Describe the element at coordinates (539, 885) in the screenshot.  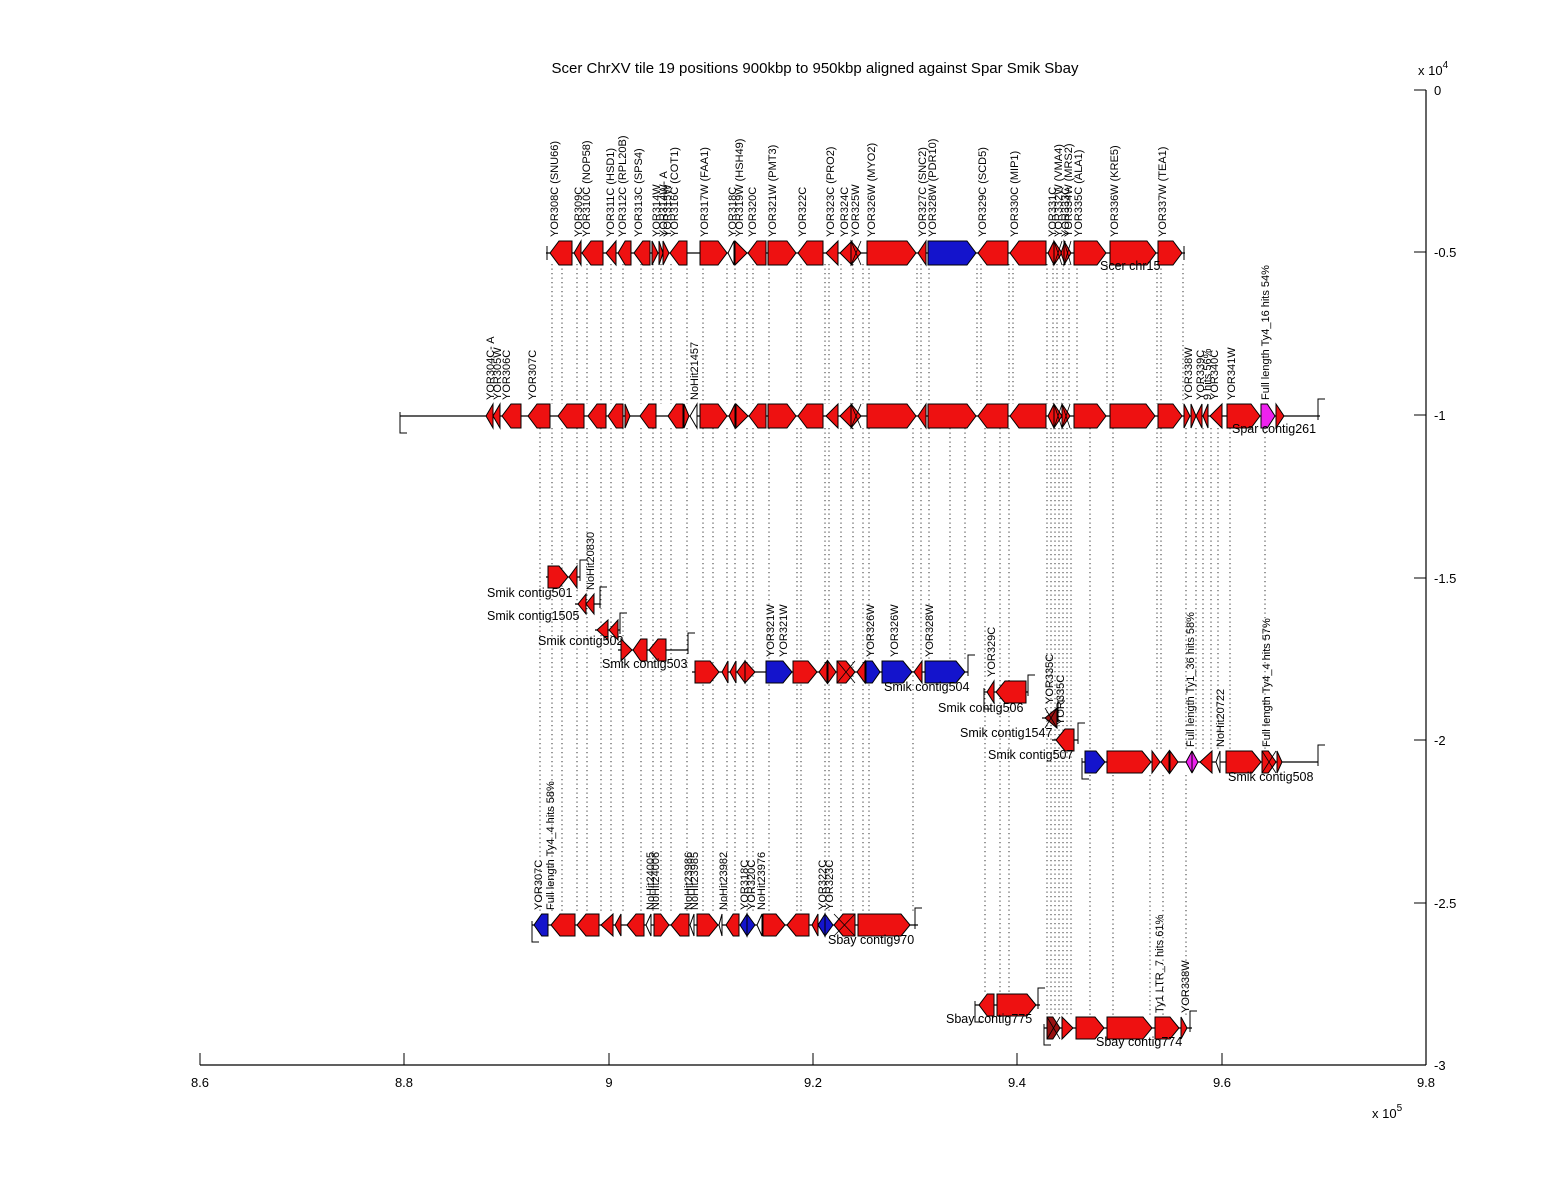
I see `gene-label: YOR307C` at that location.